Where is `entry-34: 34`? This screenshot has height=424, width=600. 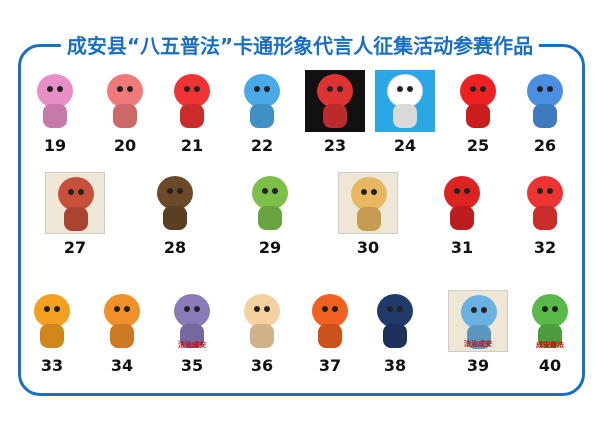
entry-34: 34 is located at coordinates (122, 332).